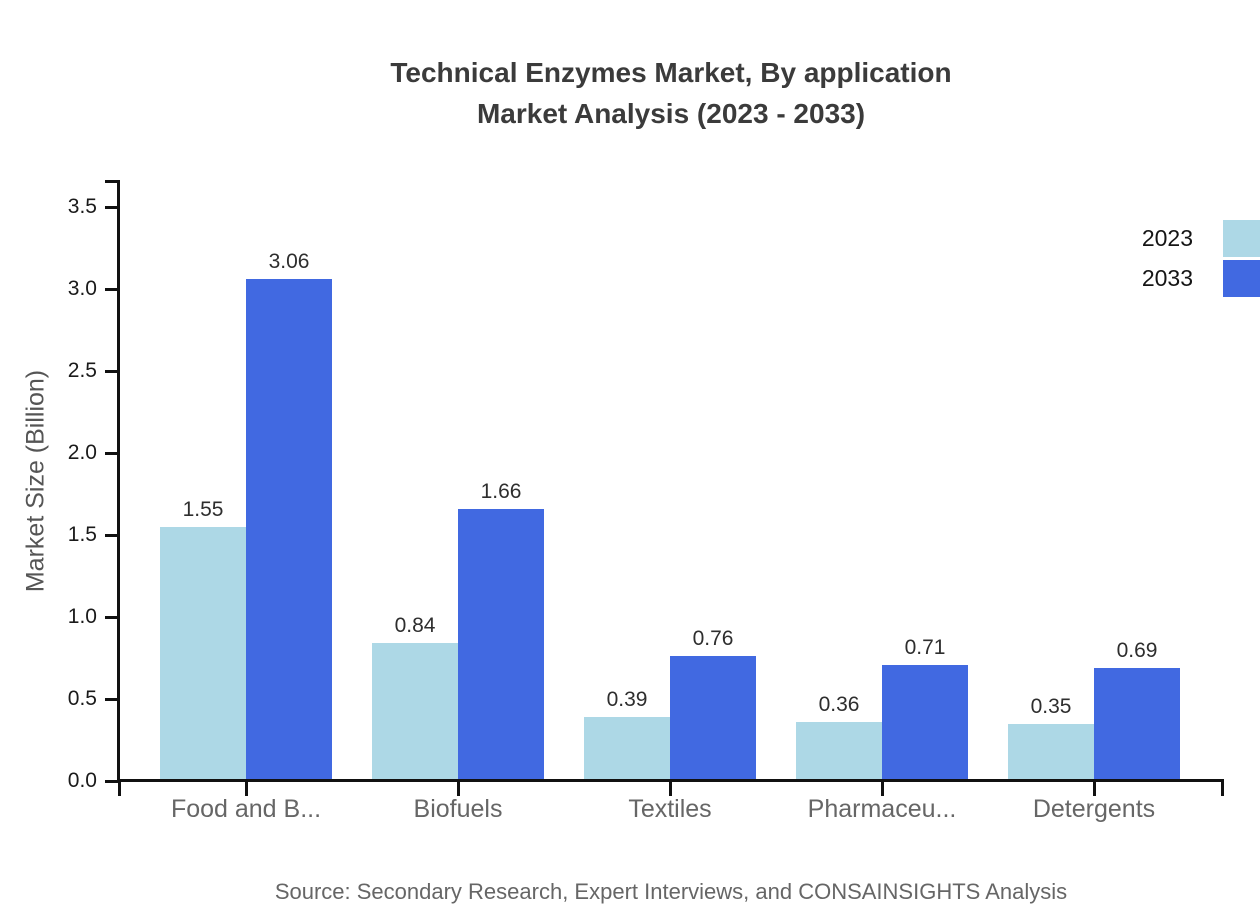 The height and width of the screenshot is (920, 1260). I want to click on chart-title-line-1: Technical Enzymes Market, By application, so click(671, 72).